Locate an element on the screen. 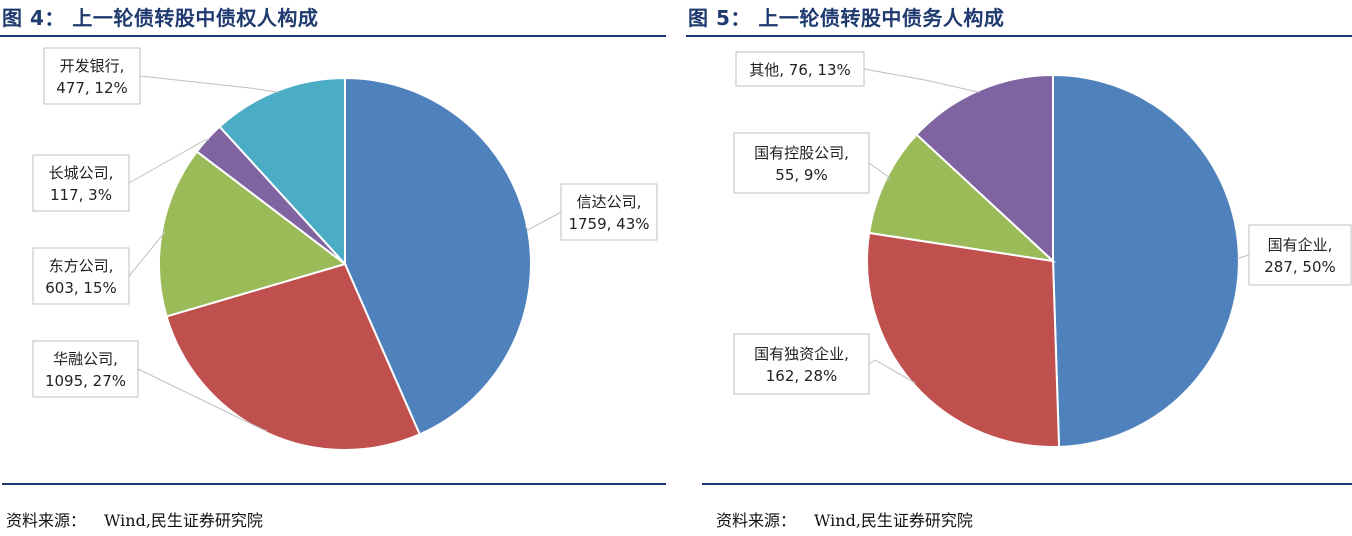 This screenshot has height=536, width=1352. figure-title: 图 5： 上一轮债转股中债务人构成 is located at coordinates (846, 18).